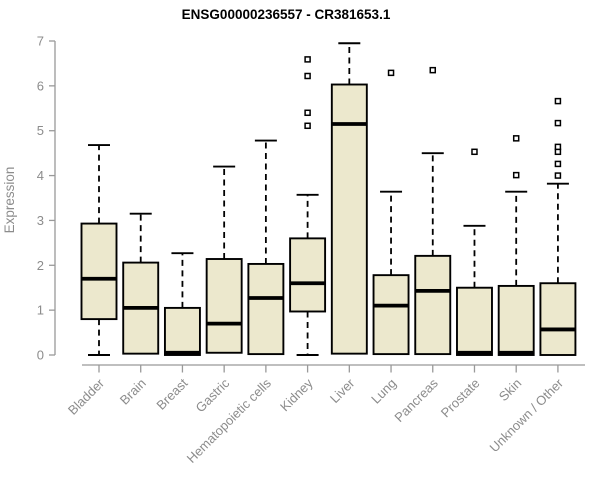  Describe the element at coordinates (460, 398) in the screenshot. I see `x-tick-label: Prostate` at that location.